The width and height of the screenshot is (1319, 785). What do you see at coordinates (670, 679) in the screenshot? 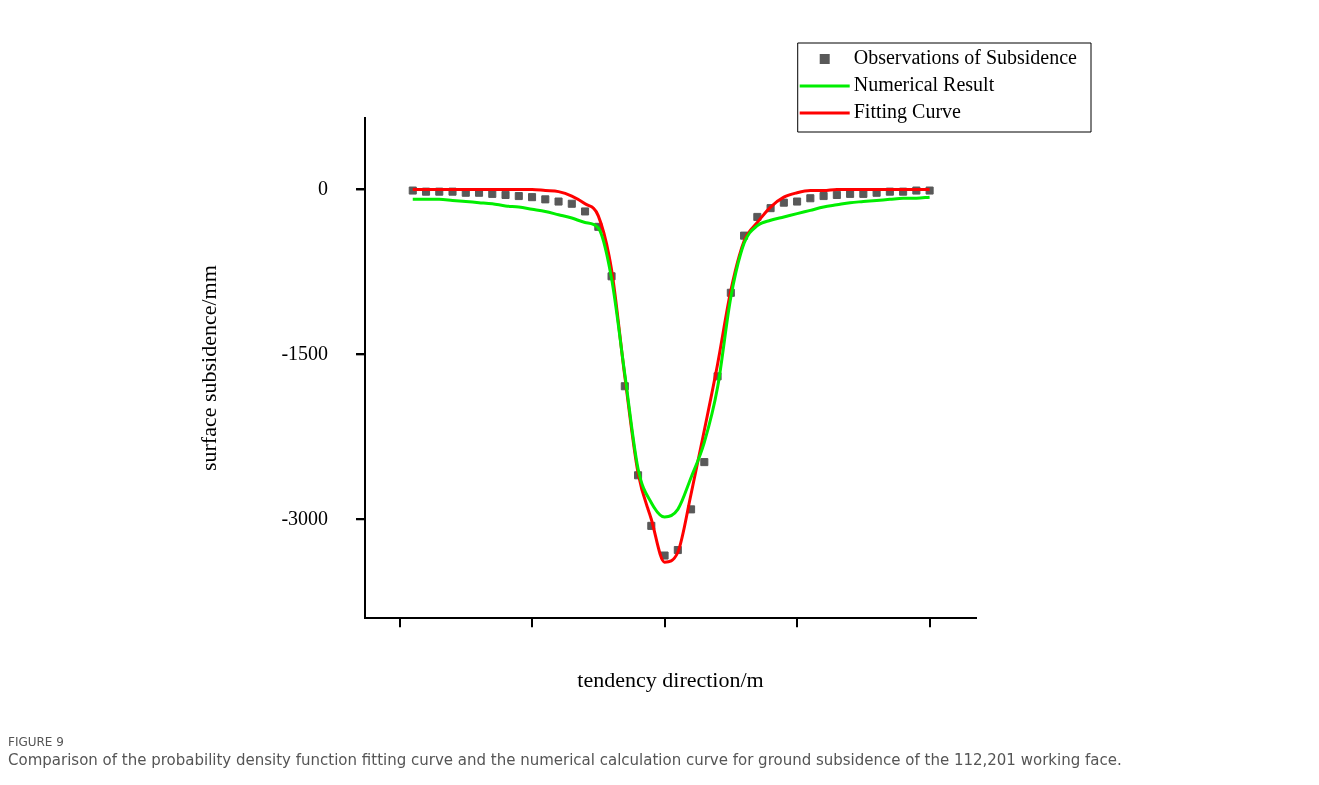
I see `x-axis-title: tendency direction/m` at bounding box center [670, 679].